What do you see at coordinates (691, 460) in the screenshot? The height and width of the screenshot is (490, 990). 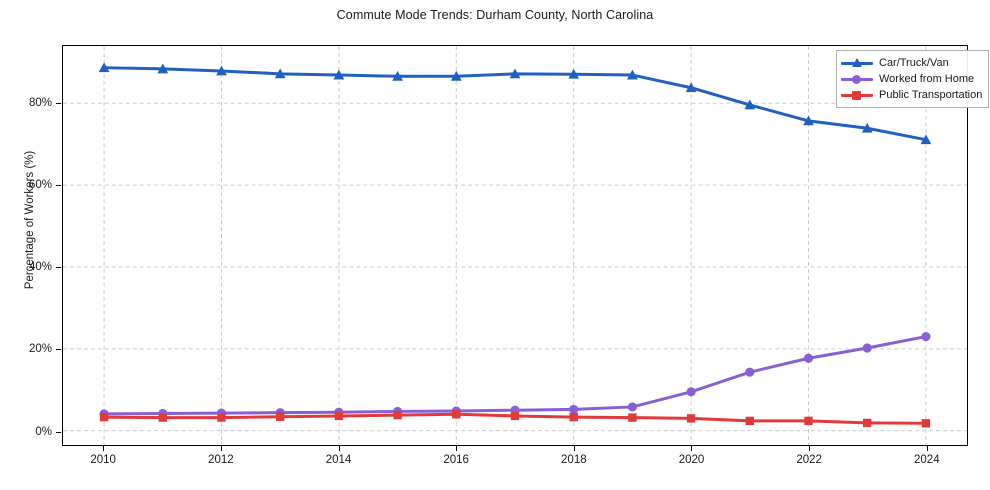 I see `x-tick-label: 2020` at bounding box center [691, 460].